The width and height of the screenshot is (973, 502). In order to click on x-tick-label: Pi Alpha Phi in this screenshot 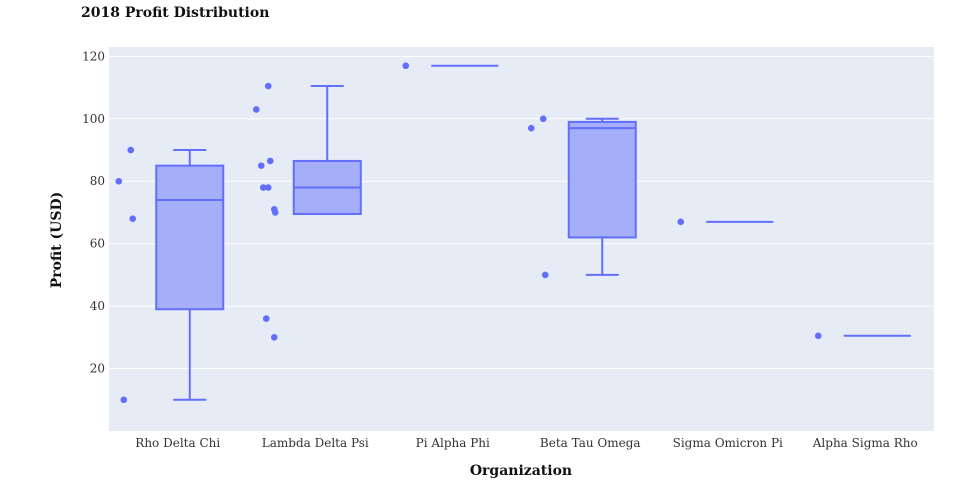, I will do `click(453, 443)`.